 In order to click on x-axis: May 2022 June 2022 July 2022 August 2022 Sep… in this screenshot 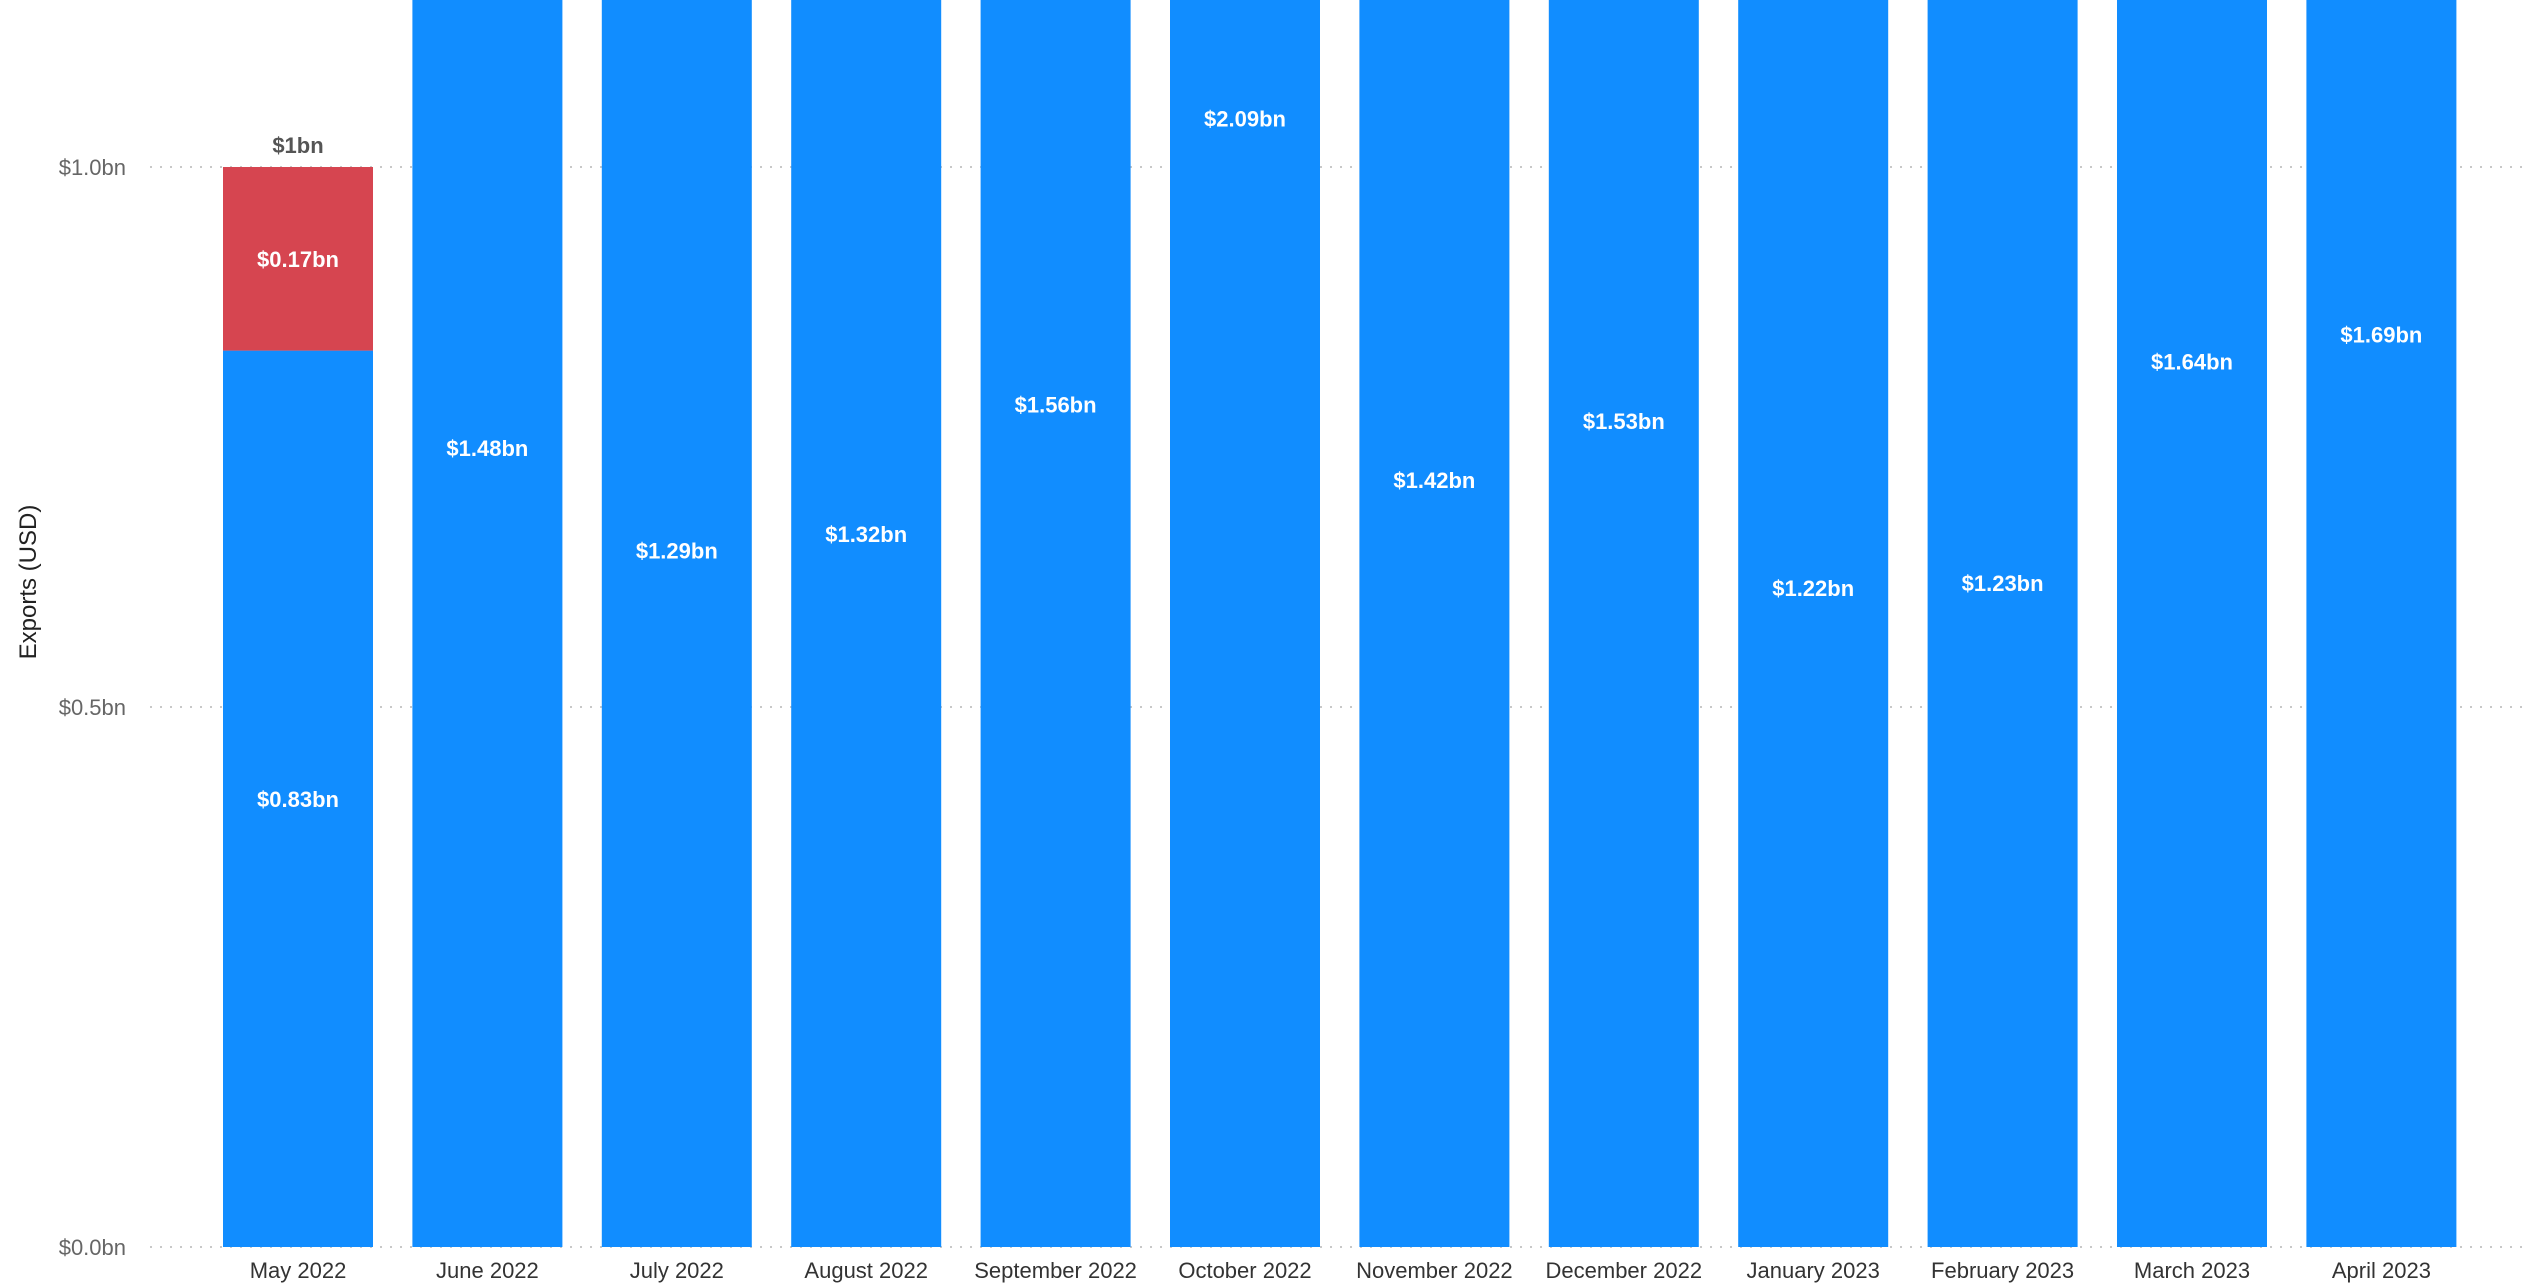, I will do `click(1340, 1270)`.